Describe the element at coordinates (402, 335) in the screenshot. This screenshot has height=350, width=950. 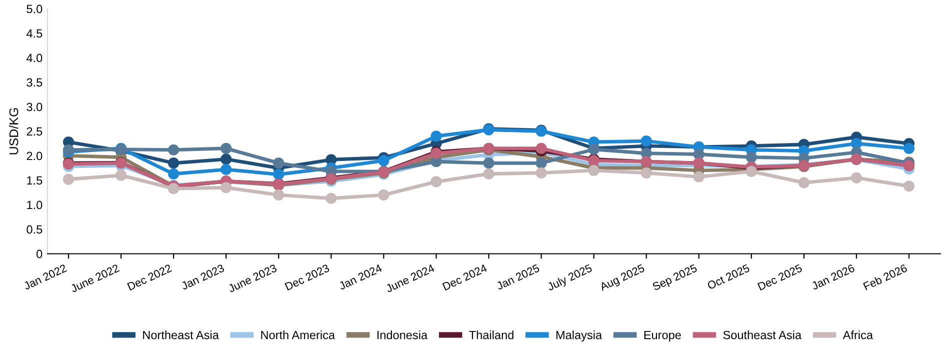
I see `legend-label: Indonesia` at that location.